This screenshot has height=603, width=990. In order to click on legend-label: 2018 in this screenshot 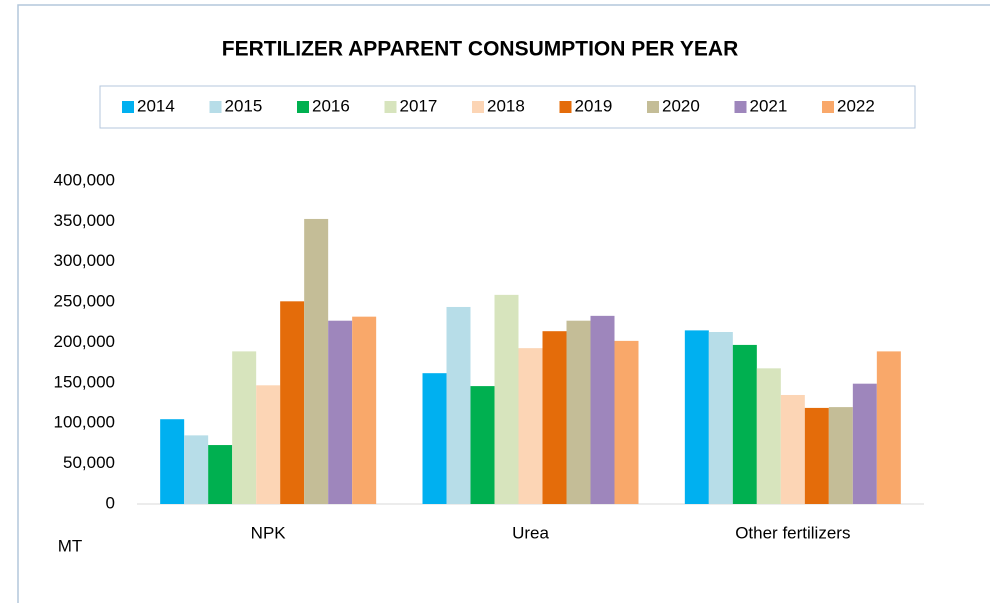, I will do `click(506, 105)`.